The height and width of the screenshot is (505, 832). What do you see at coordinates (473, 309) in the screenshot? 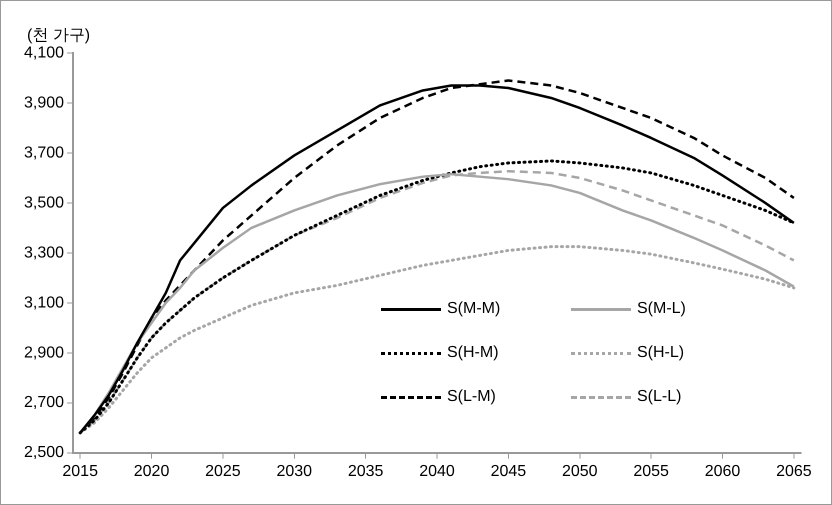
I see `legend-label: S(M-M)` at bounding box center [473, 309].